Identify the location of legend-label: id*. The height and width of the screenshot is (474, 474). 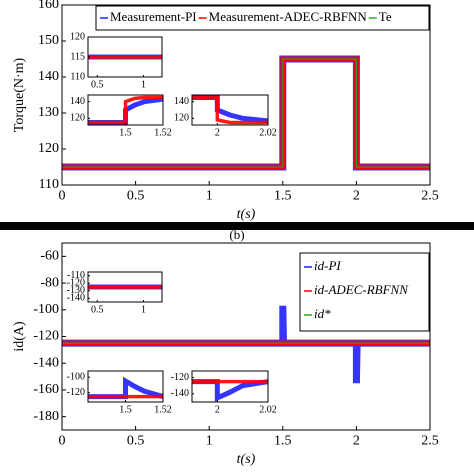
(322, 313).